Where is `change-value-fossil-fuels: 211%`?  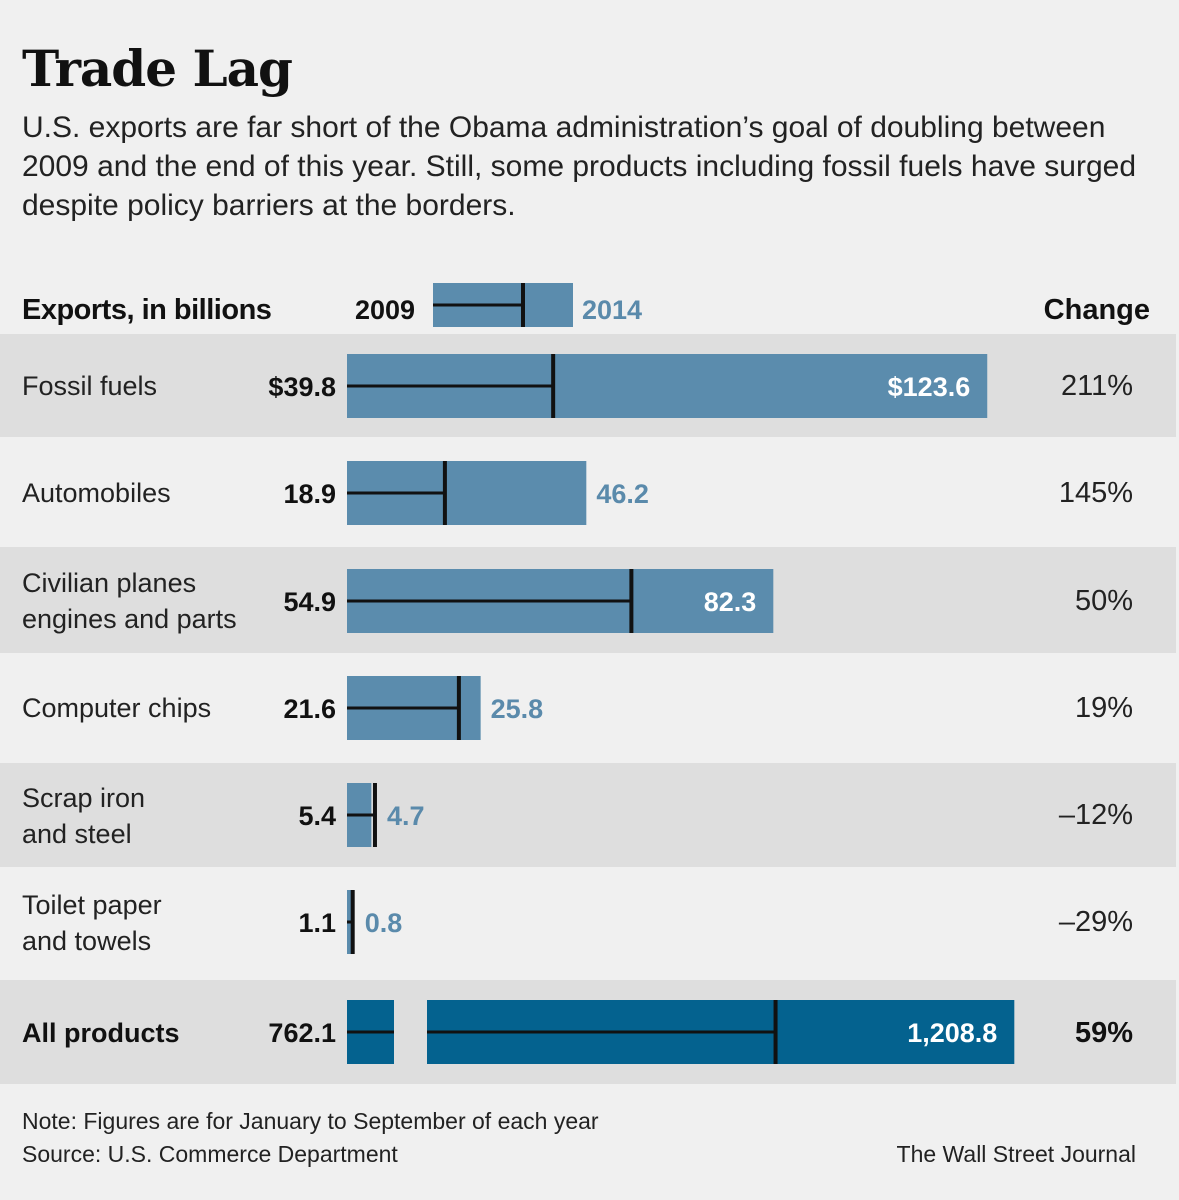 change-value-fossil-fuels: 211% is located at coordinates (1096, 386).